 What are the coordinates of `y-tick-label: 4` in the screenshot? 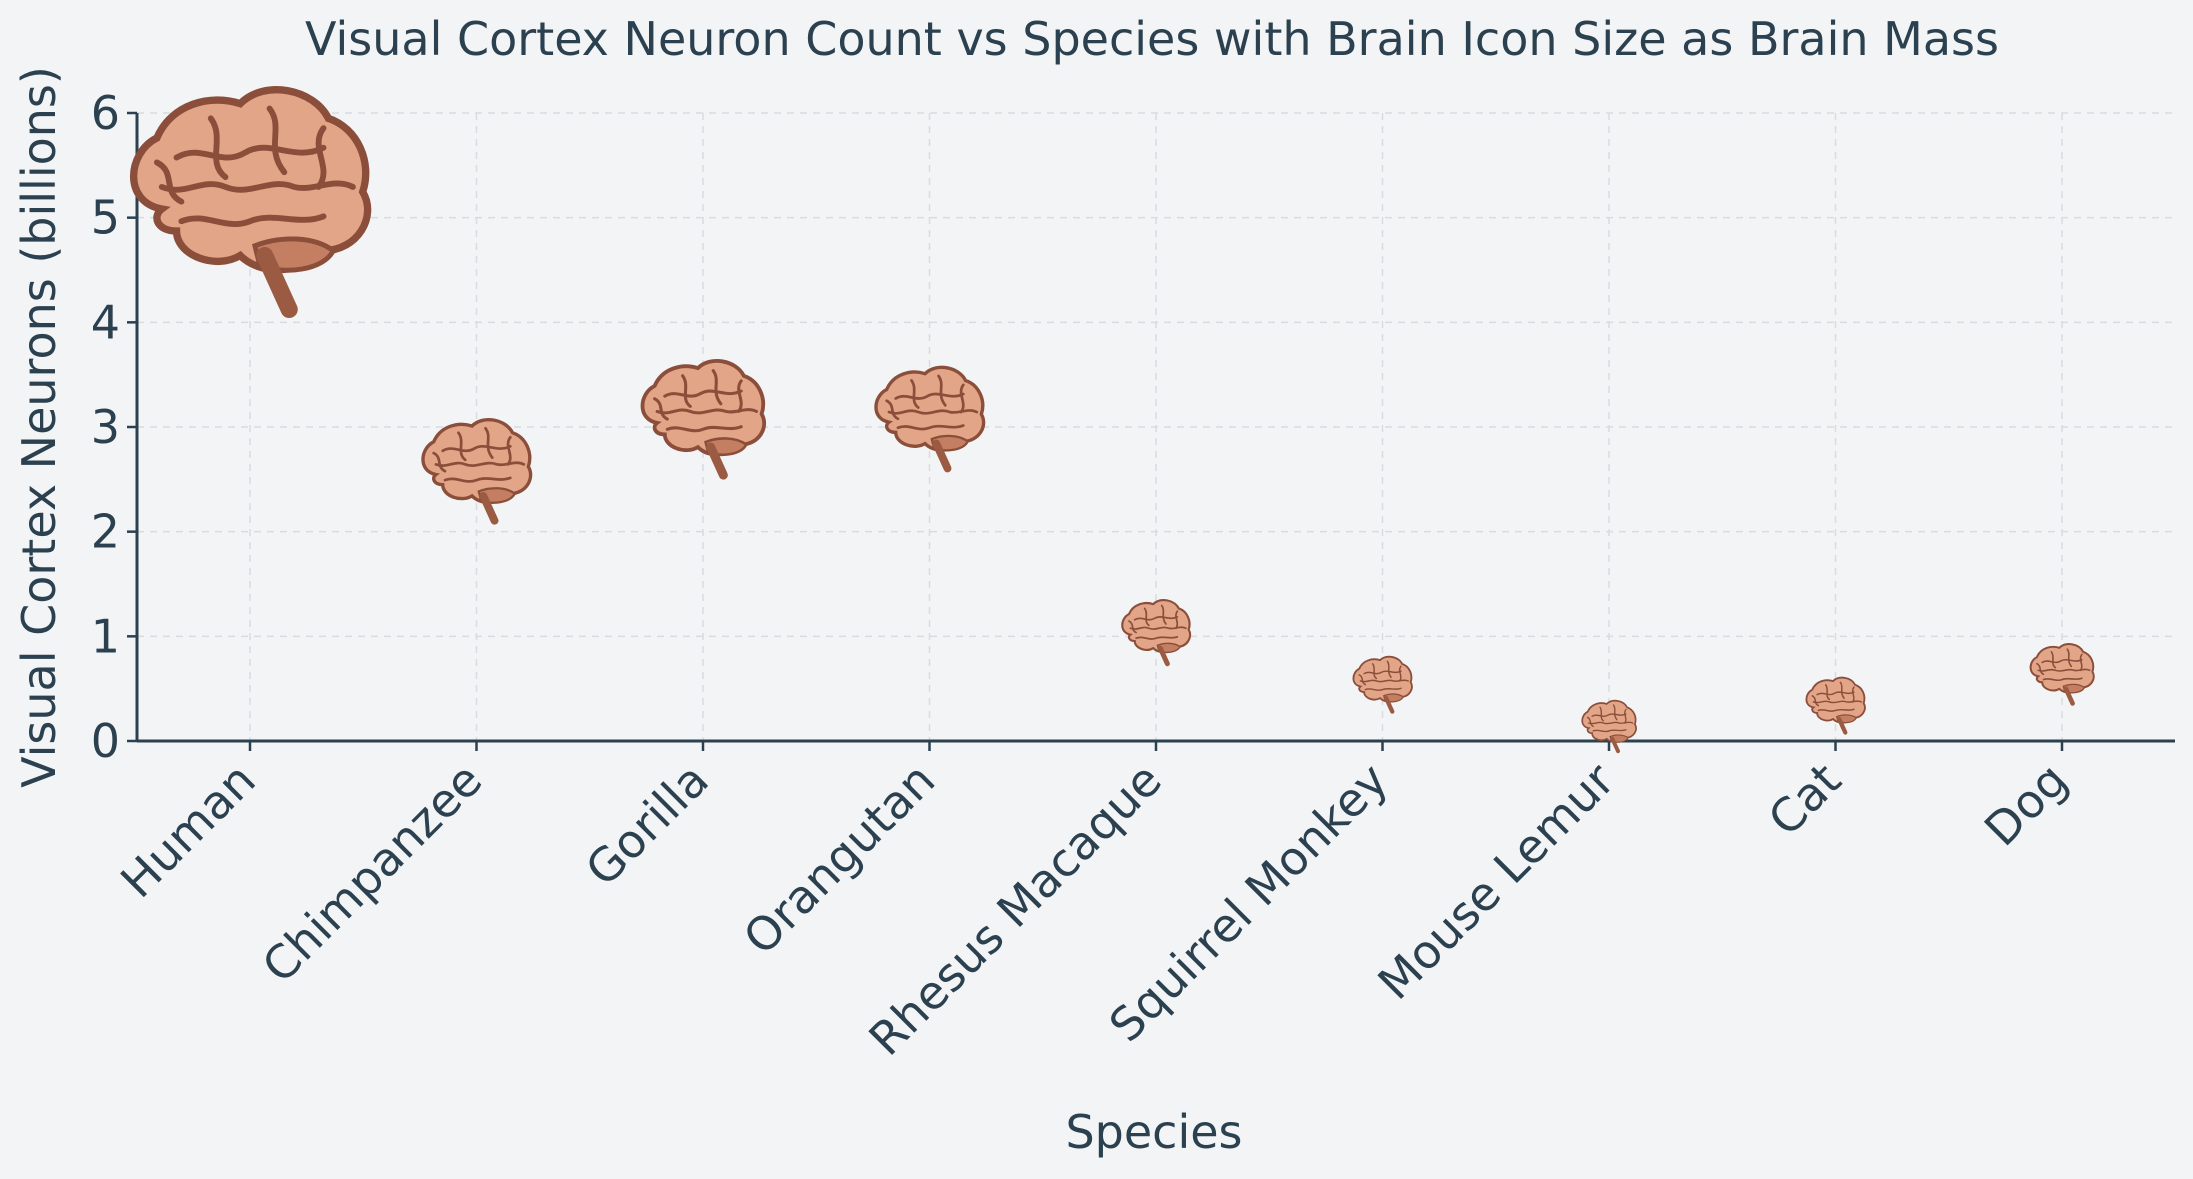 It's located at (105, 322).